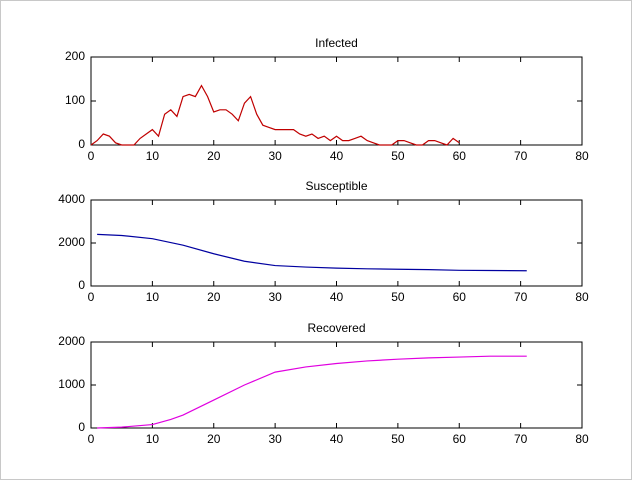  Describe the element at coordinates (75, 56) in the screenshot. I see `y-tick-label: 200` at that location.